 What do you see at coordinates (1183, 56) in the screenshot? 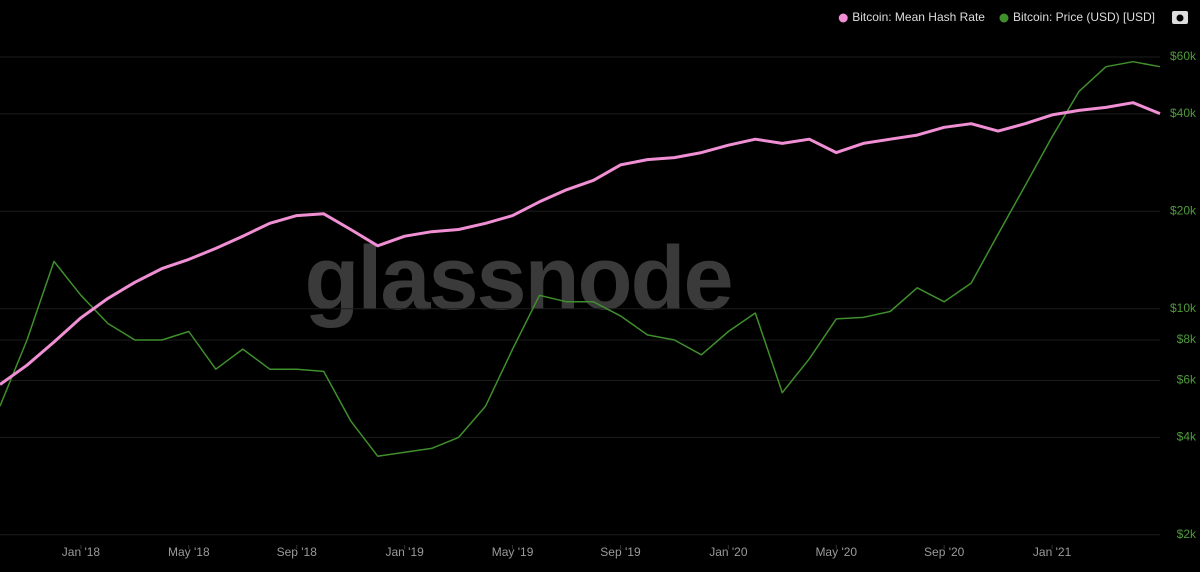
I see `y-tick-label: $60k` at bounding box center [1183, 56].